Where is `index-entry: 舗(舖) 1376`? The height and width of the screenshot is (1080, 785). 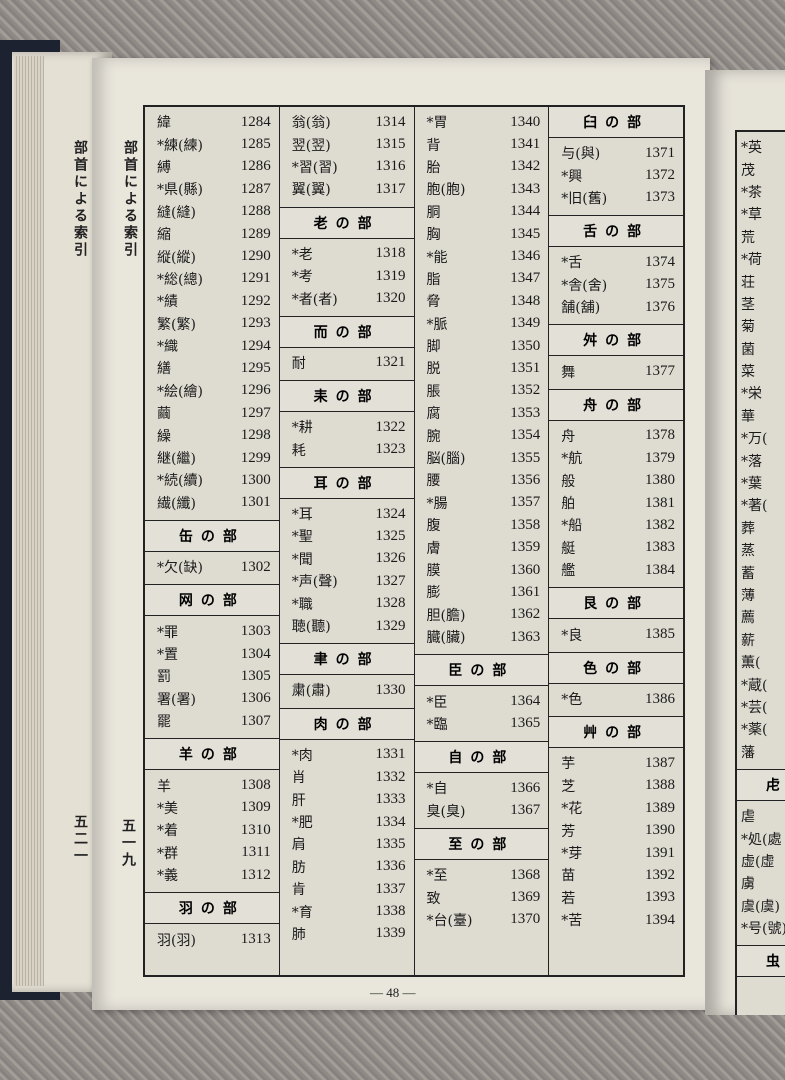
index-entry: 舗(舖) 1376 is located at coordinates (616, 307).